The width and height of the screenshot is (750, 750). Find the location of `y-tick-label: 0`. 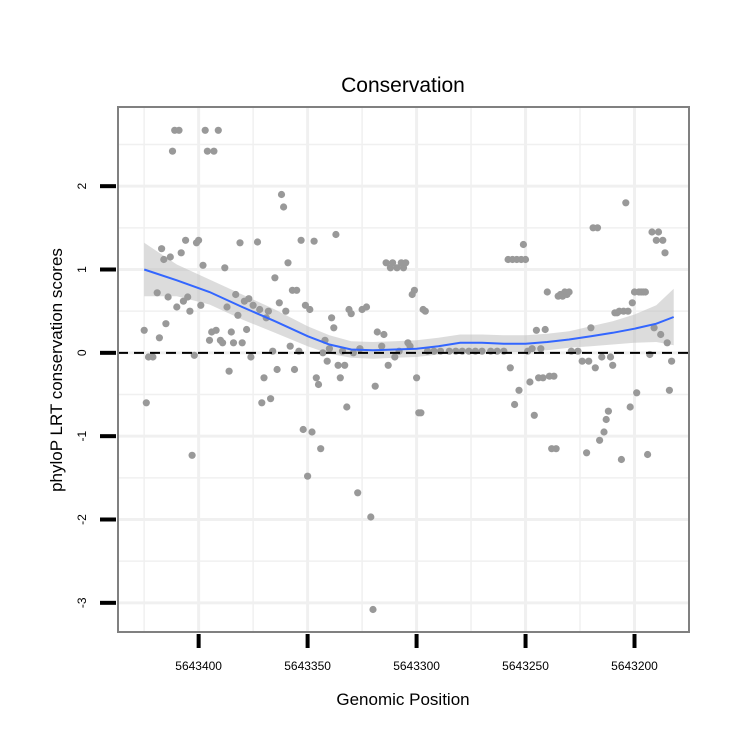

y-tick-label: 0 is located at coordinates (82, 352).